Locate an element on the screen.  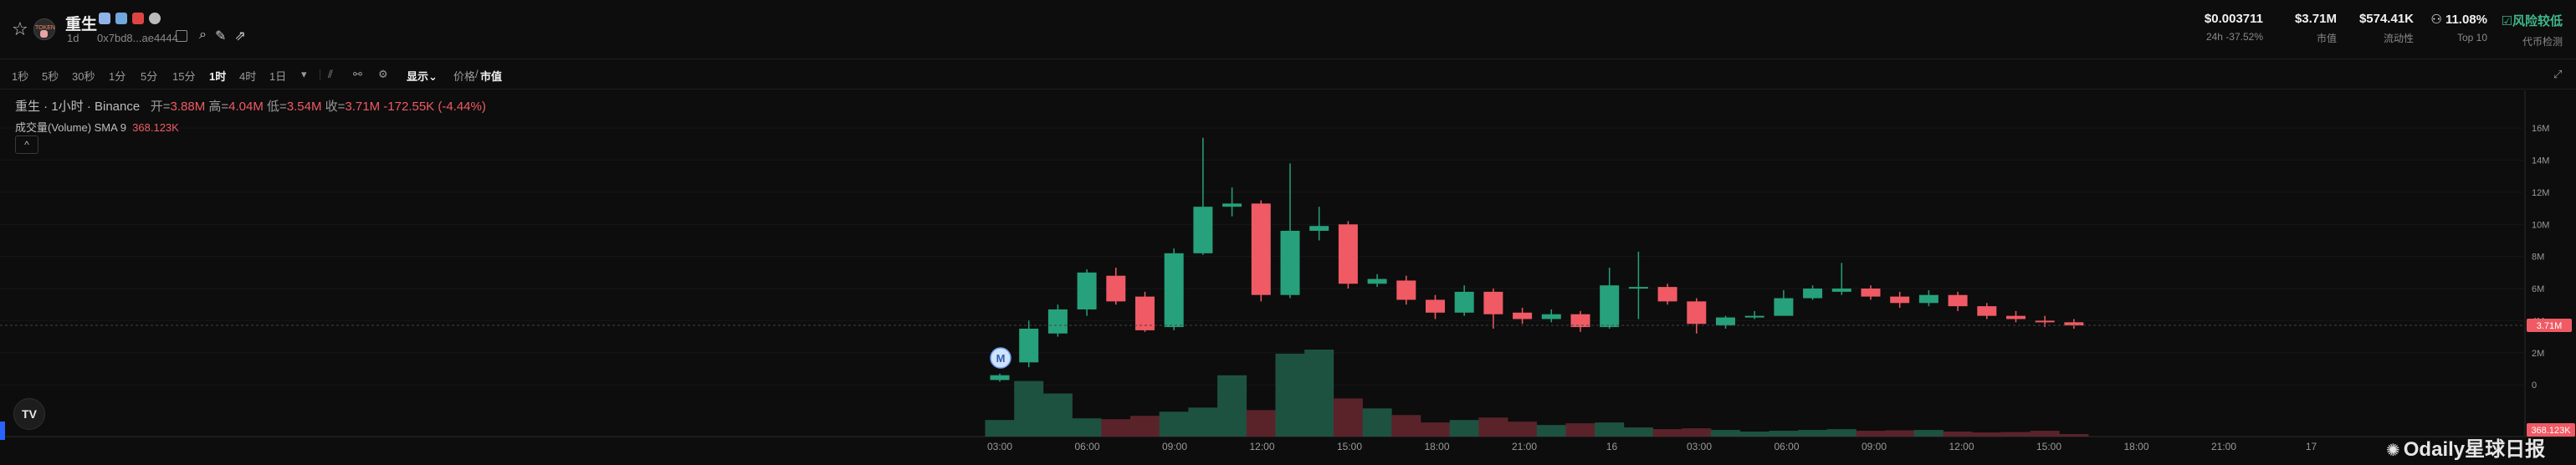
toggle-slash: / is located at coordinates (477, 74).